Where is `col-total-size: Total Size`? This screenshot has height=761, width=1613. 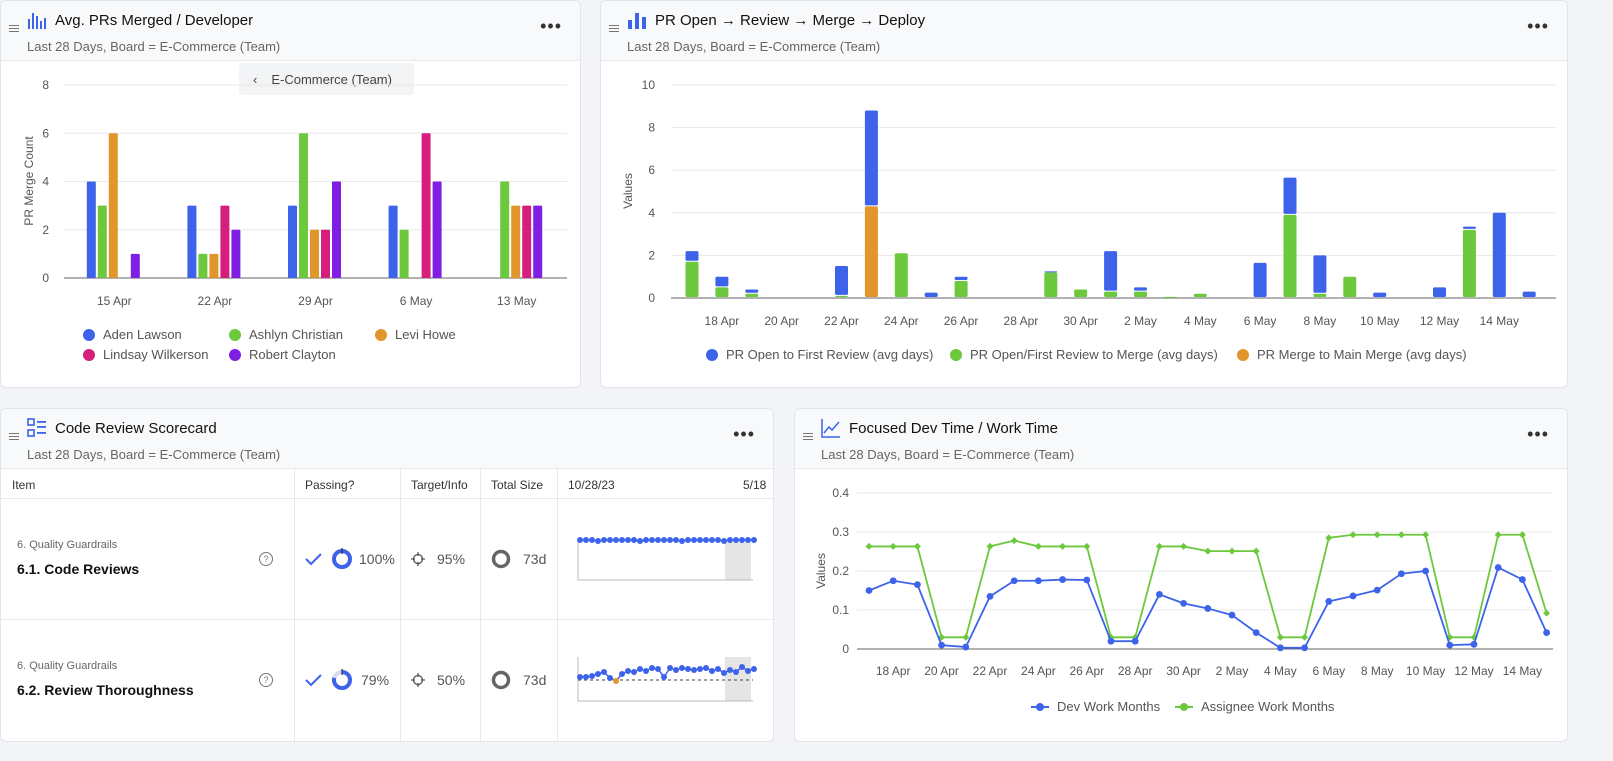
col-total-size: Total Size is located at coordinates (517, 485).